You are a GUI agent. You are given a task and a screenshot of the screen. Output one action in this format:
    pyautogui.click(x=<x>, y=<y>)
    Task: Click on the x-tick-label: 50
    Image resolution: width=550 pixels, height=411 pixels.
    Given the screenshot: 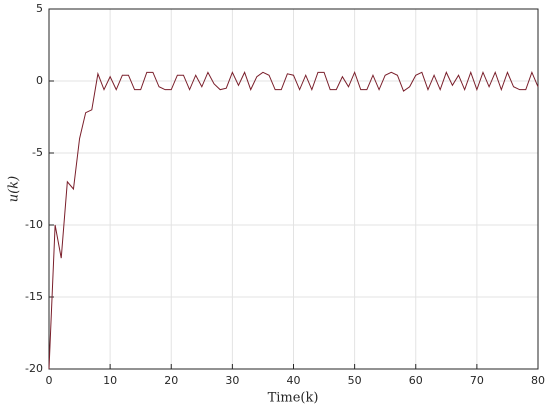 What is the action you would take?
    pyautogui.click(x=355, y=380)
    